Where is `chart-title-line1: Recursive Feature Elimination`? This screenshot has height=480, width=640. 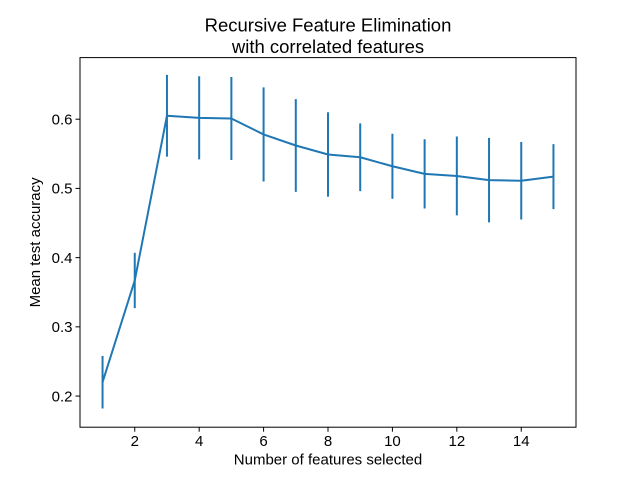
chart-title-line1: Recursive Feature Elimination is located at coordinates (328, 25).